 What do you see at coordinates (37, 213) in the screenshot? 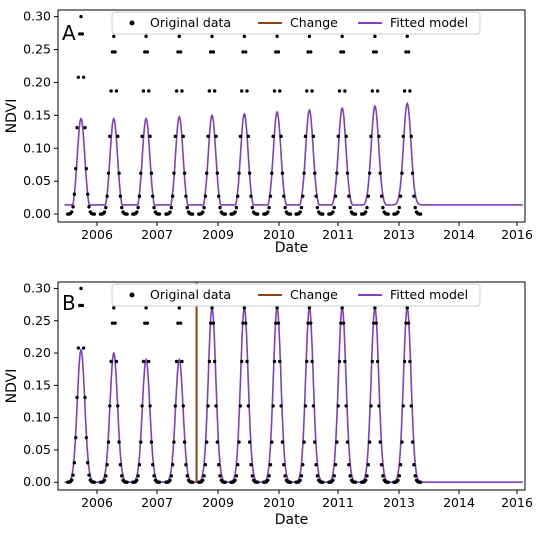
I see `y-tick-label: 0.00` at bounding box center [37, 213].